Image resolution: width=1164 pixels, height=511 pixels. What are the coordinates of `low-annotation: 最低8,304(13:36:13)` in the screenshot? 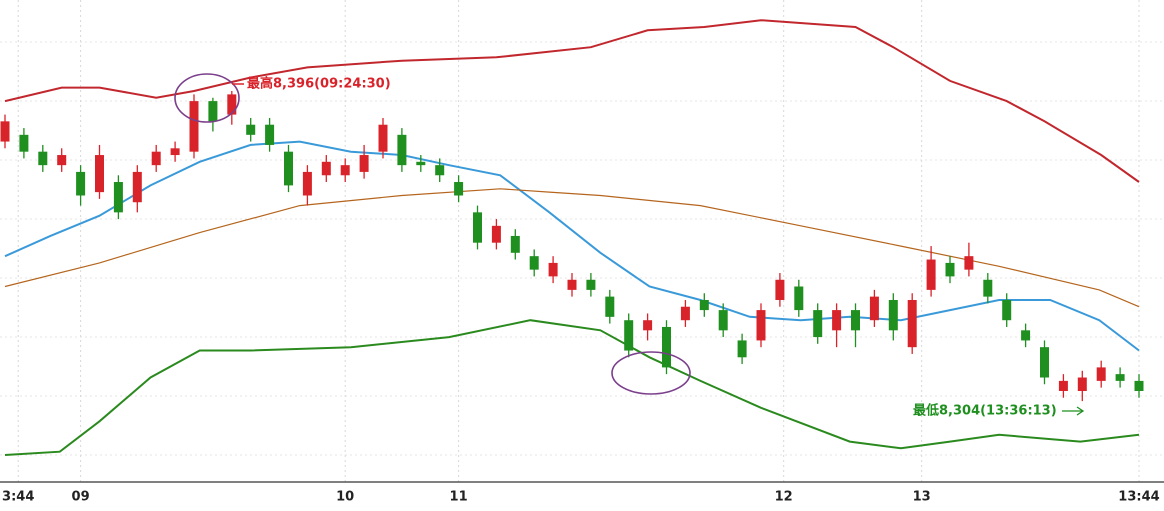 It's located at (985, 411).